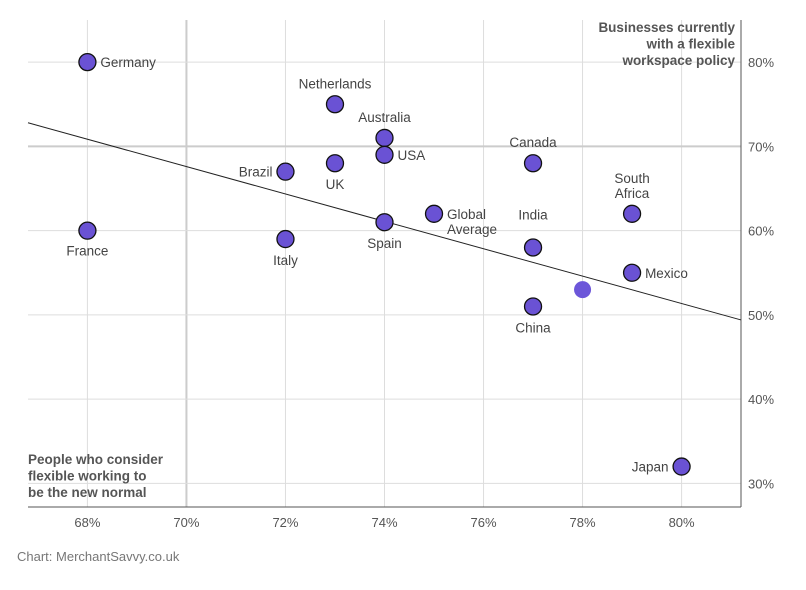 Image resolution: width=806 pixels, height=590 pixels. What do you see at coordinates (87, 522) in the screenshot?
I see `x-tick-label: 68%` at bounding box center [87, 522].